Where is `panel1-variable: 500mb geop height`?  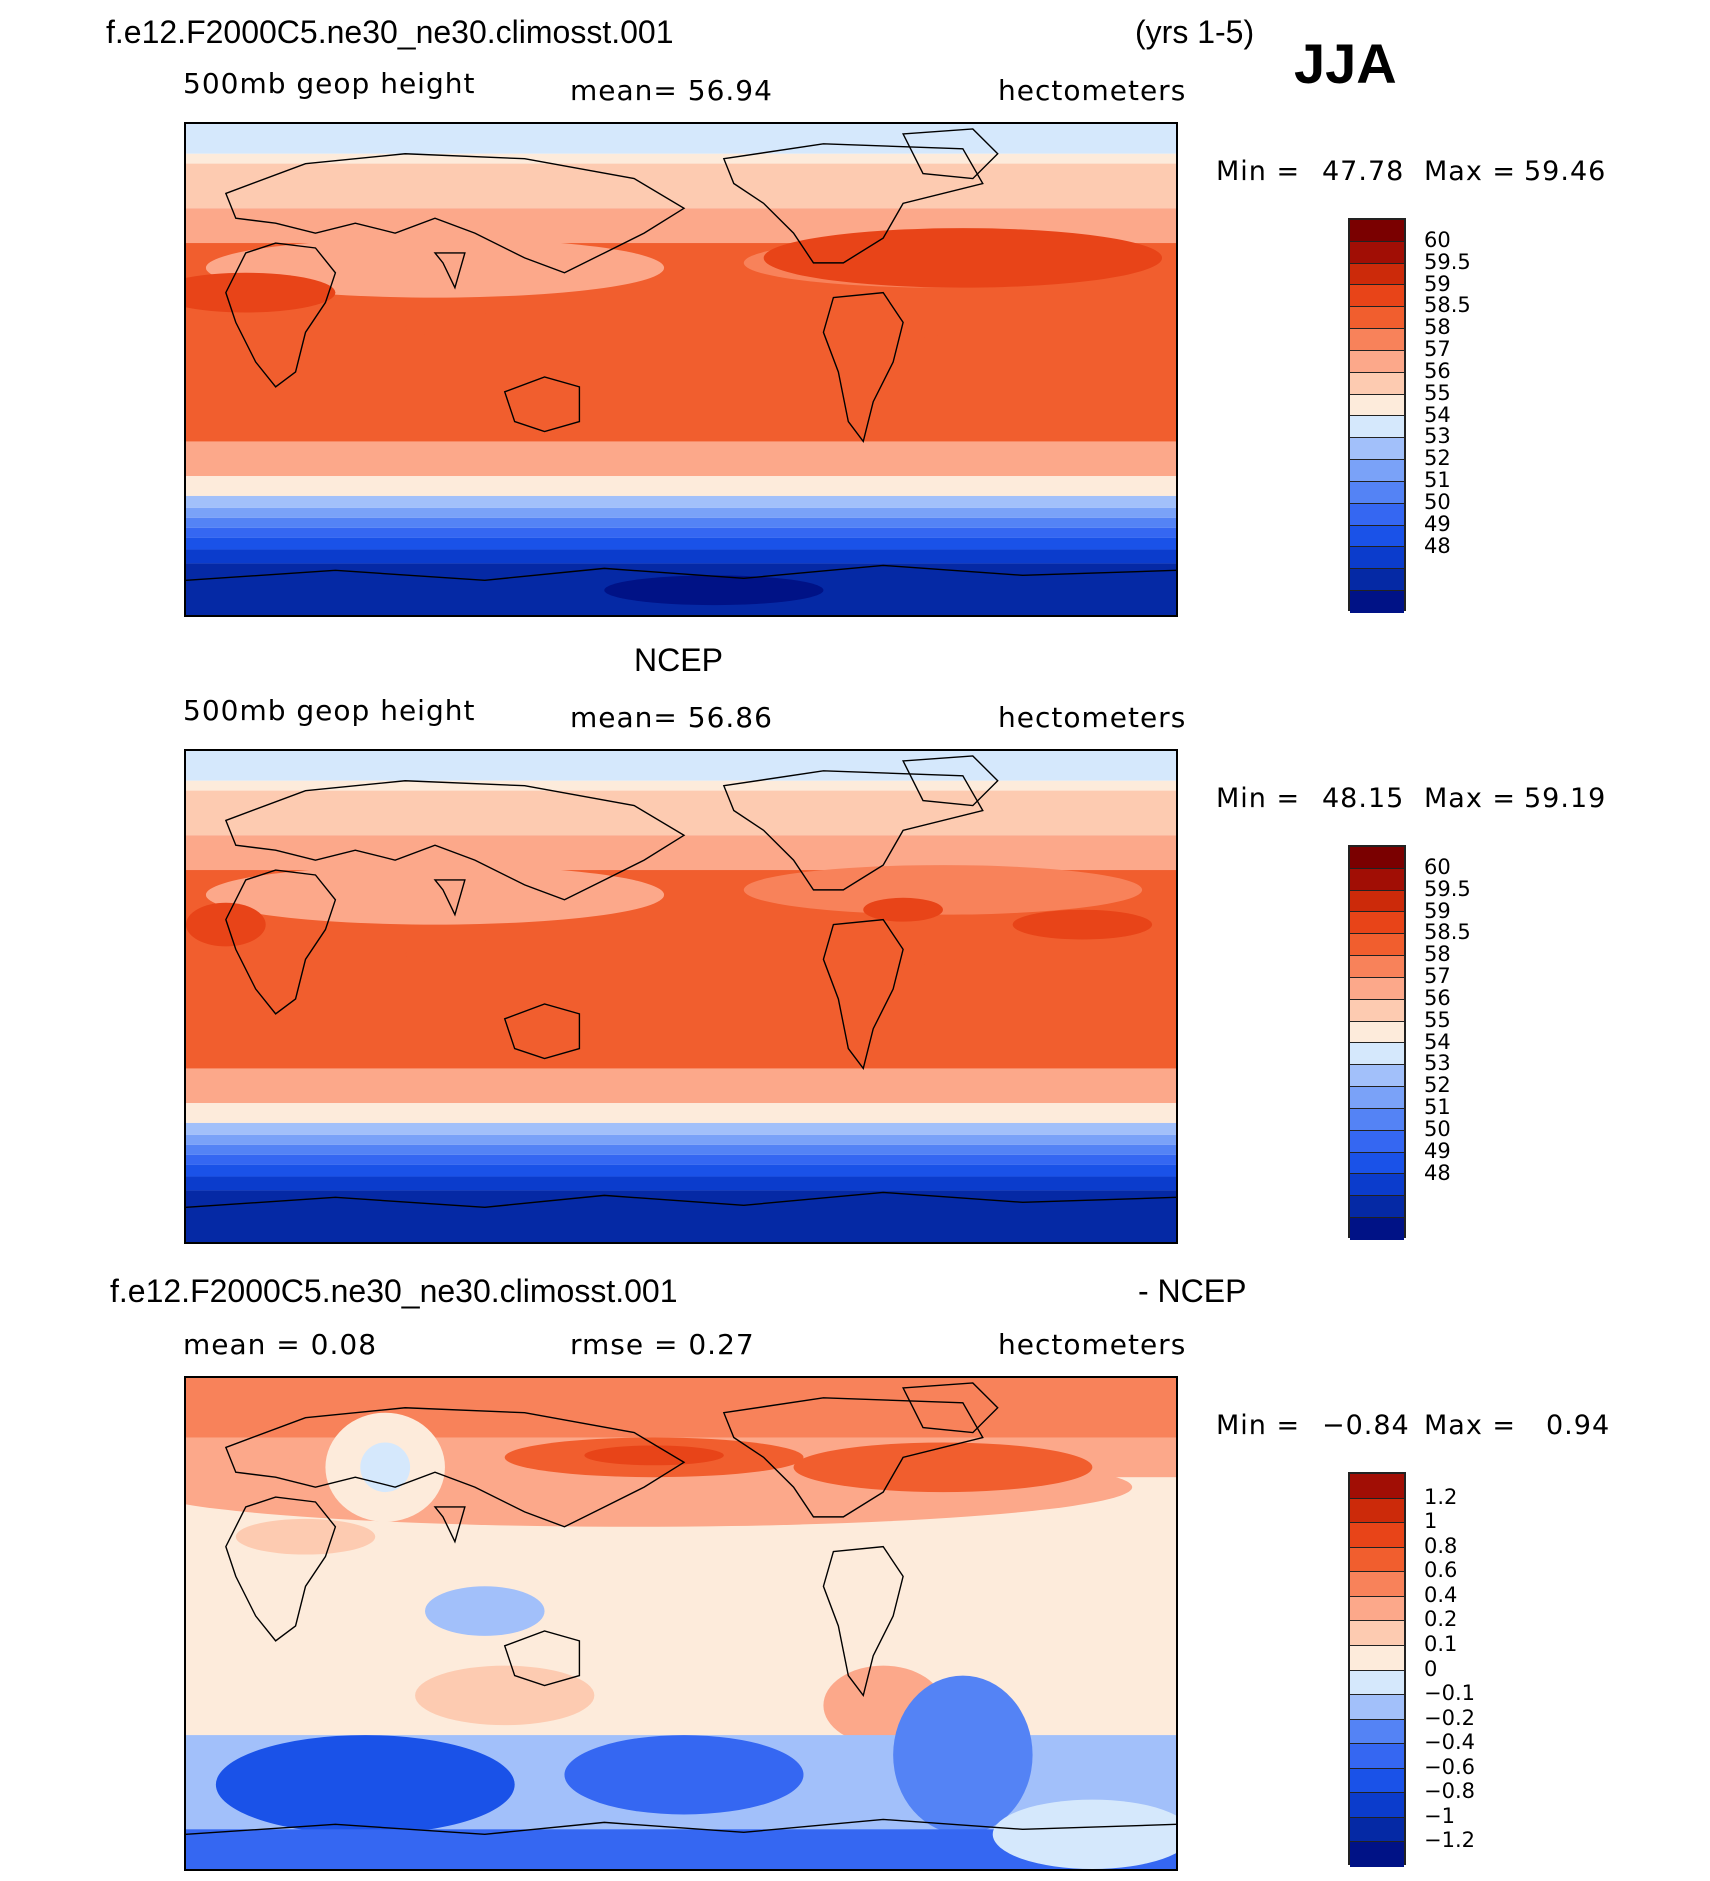 panel1-variable: 500mb geop height is located at coordinates (329, 83).